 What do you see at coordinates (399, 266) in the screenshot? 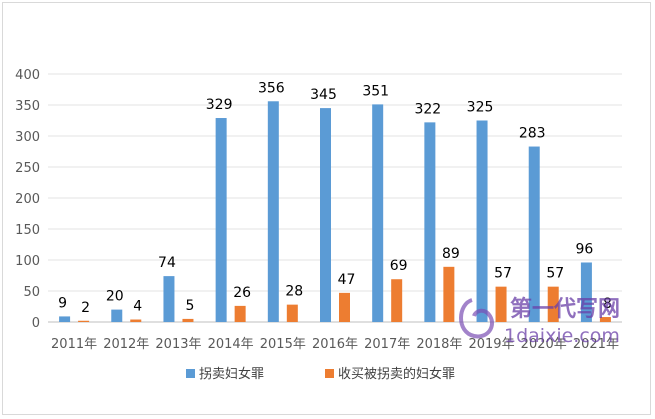
I see `data-label: 69` at bounding box center [399, 266].